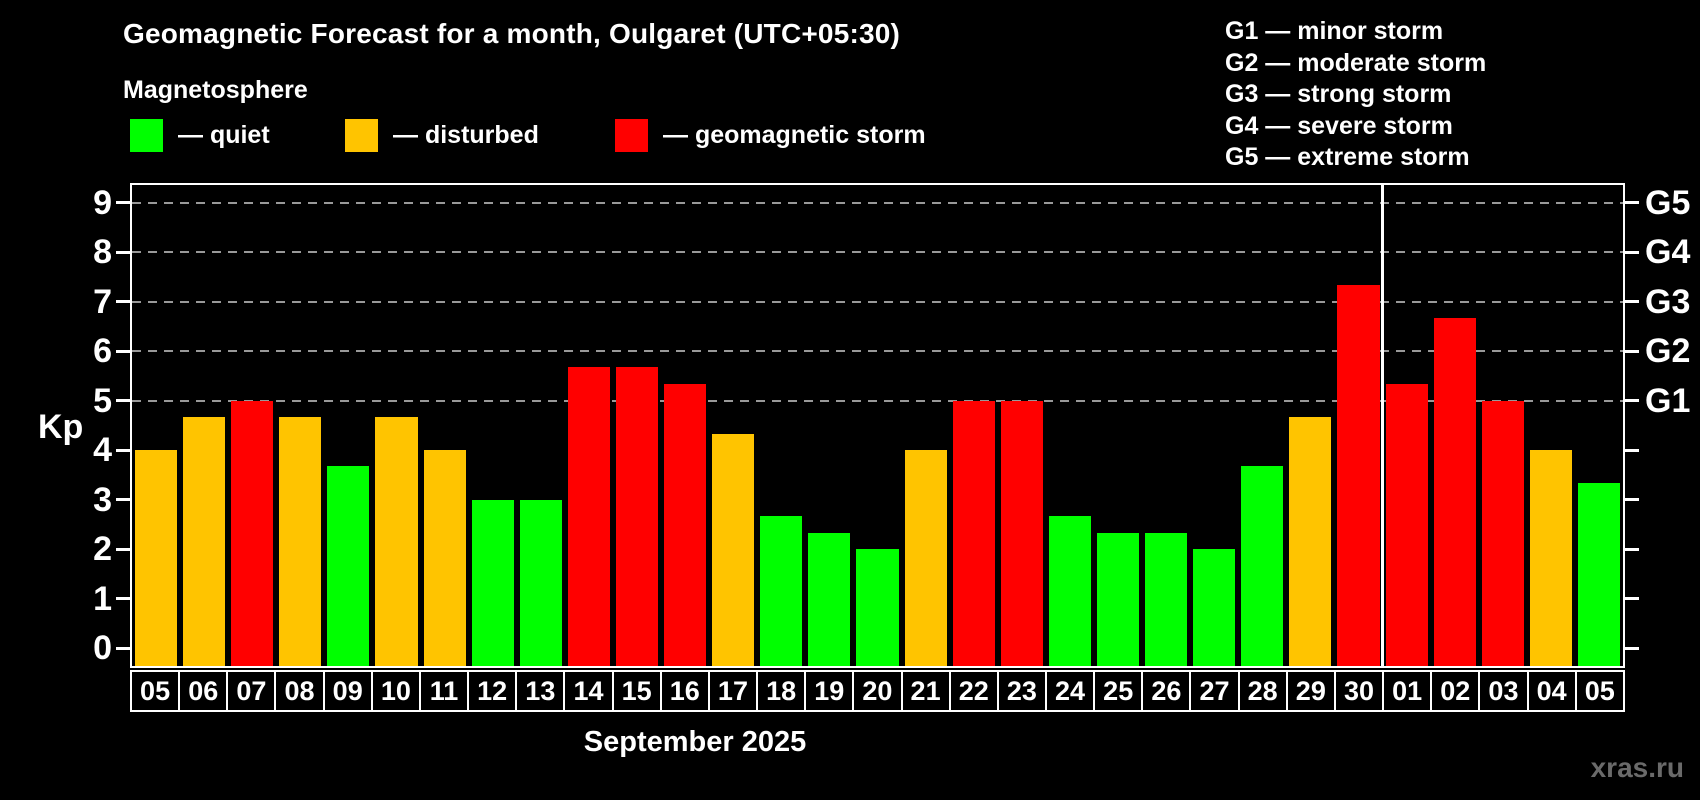 Image resolution: width=1700 pixels, height=800 pixels. Describe the element at coordinates (588, 691) in the screenshot. I see `day-label-cell-9: 14` at that location.